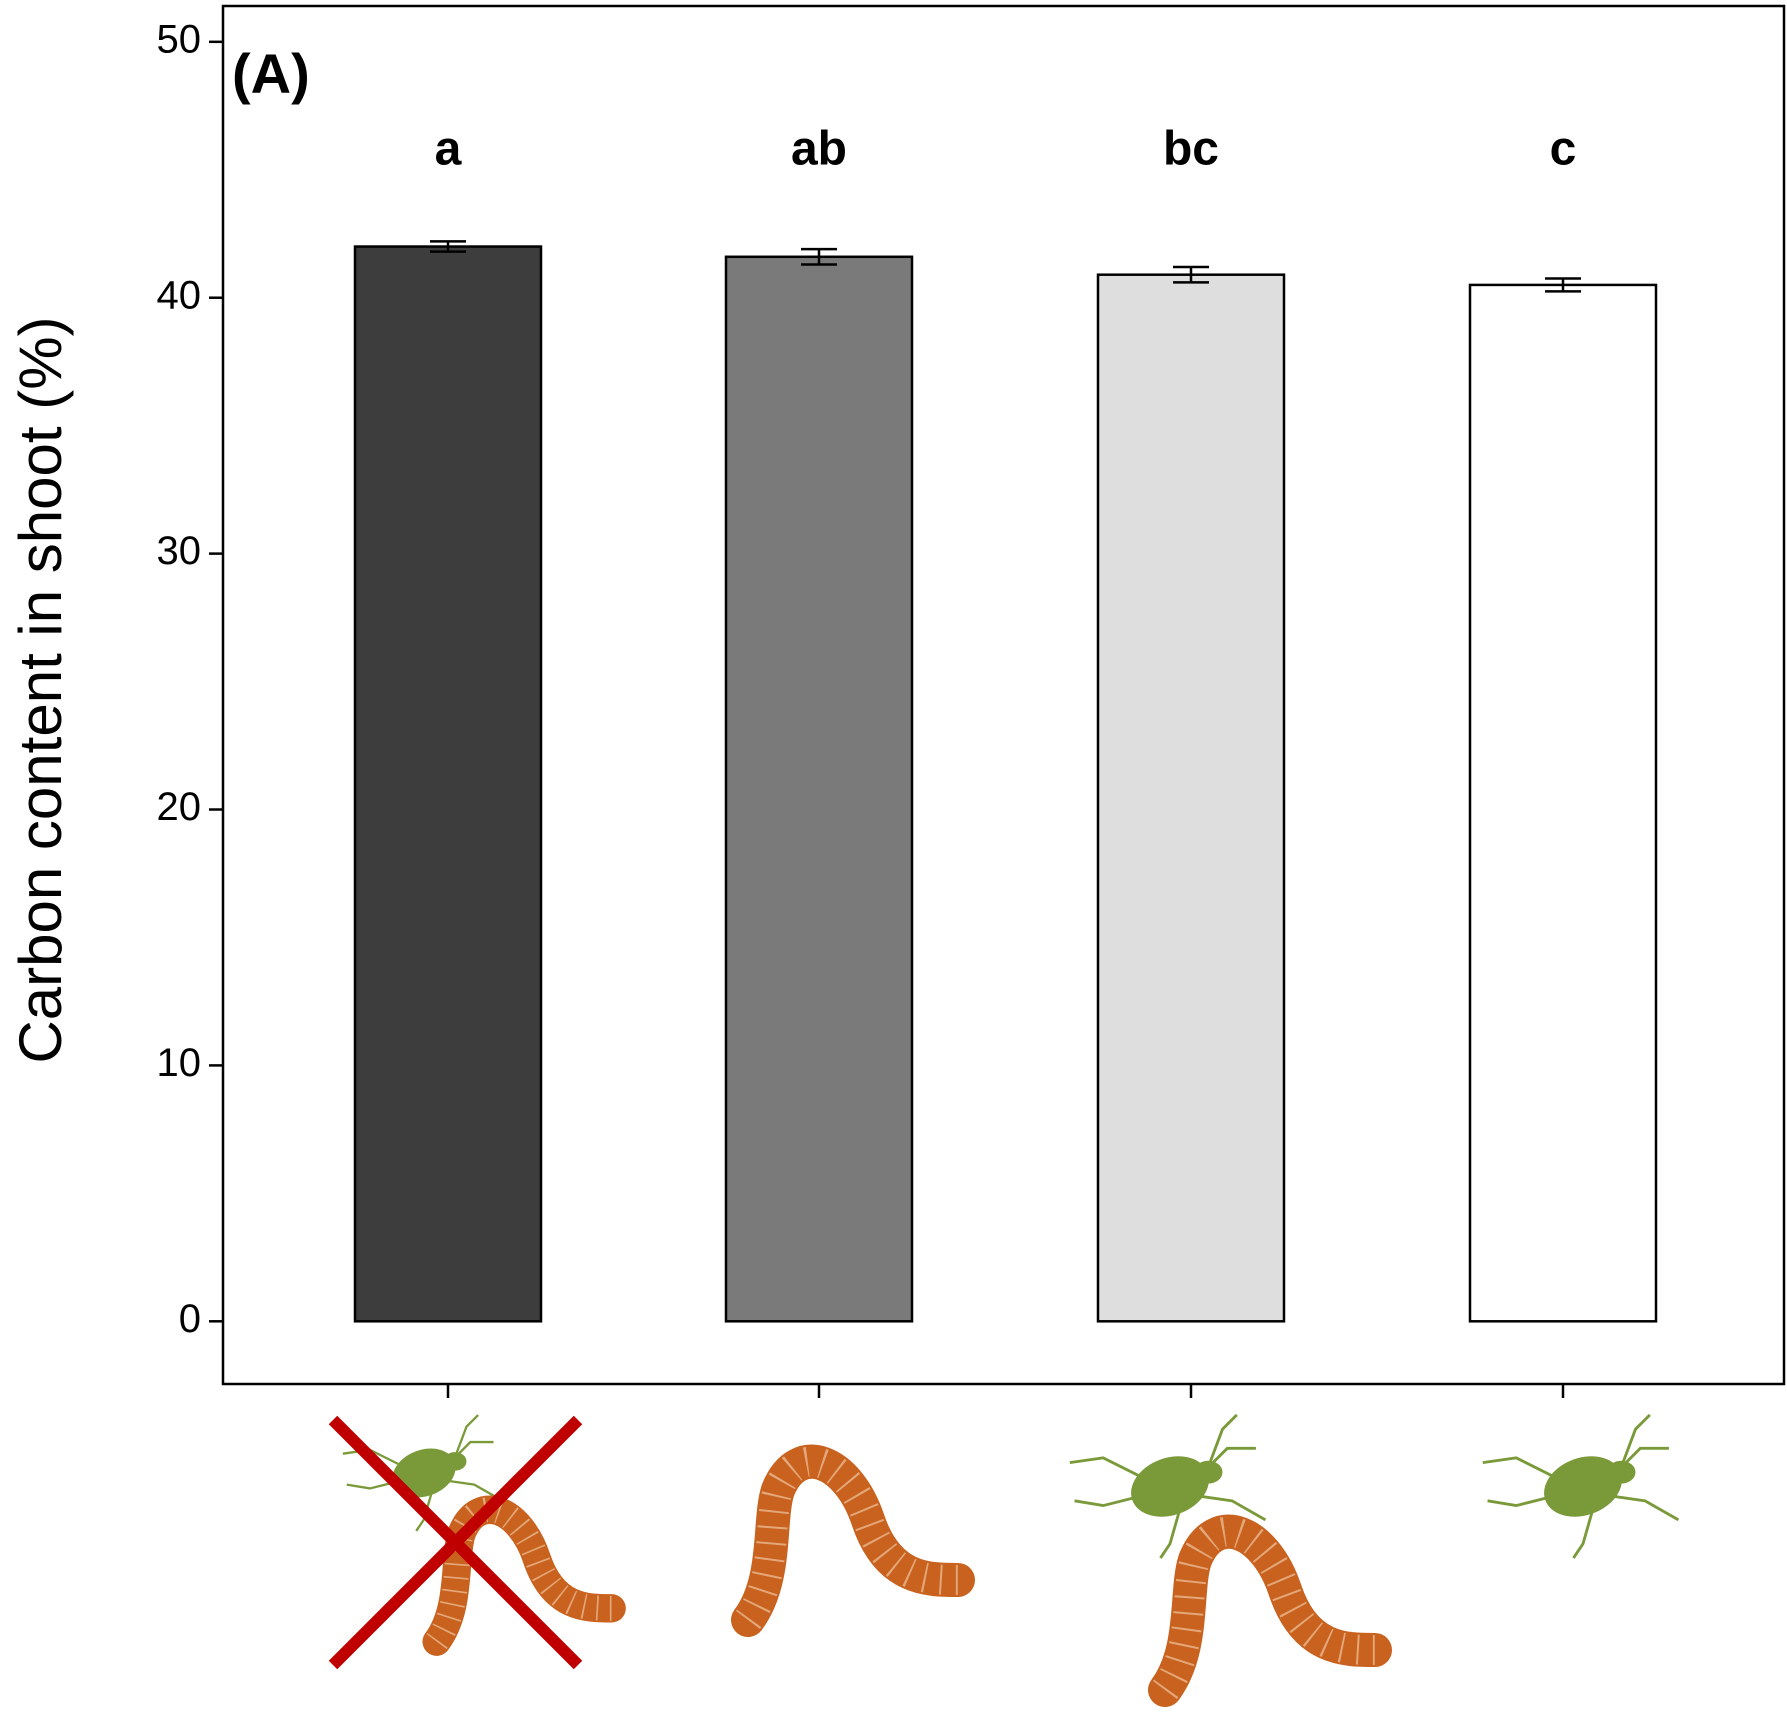 Image resolution: width=1787 pixels, height=1720 pixels. What do you see at coordinates (819, 149) in the screenshot?
I see `significance-letter: ab` at bounding box center [819, 149].